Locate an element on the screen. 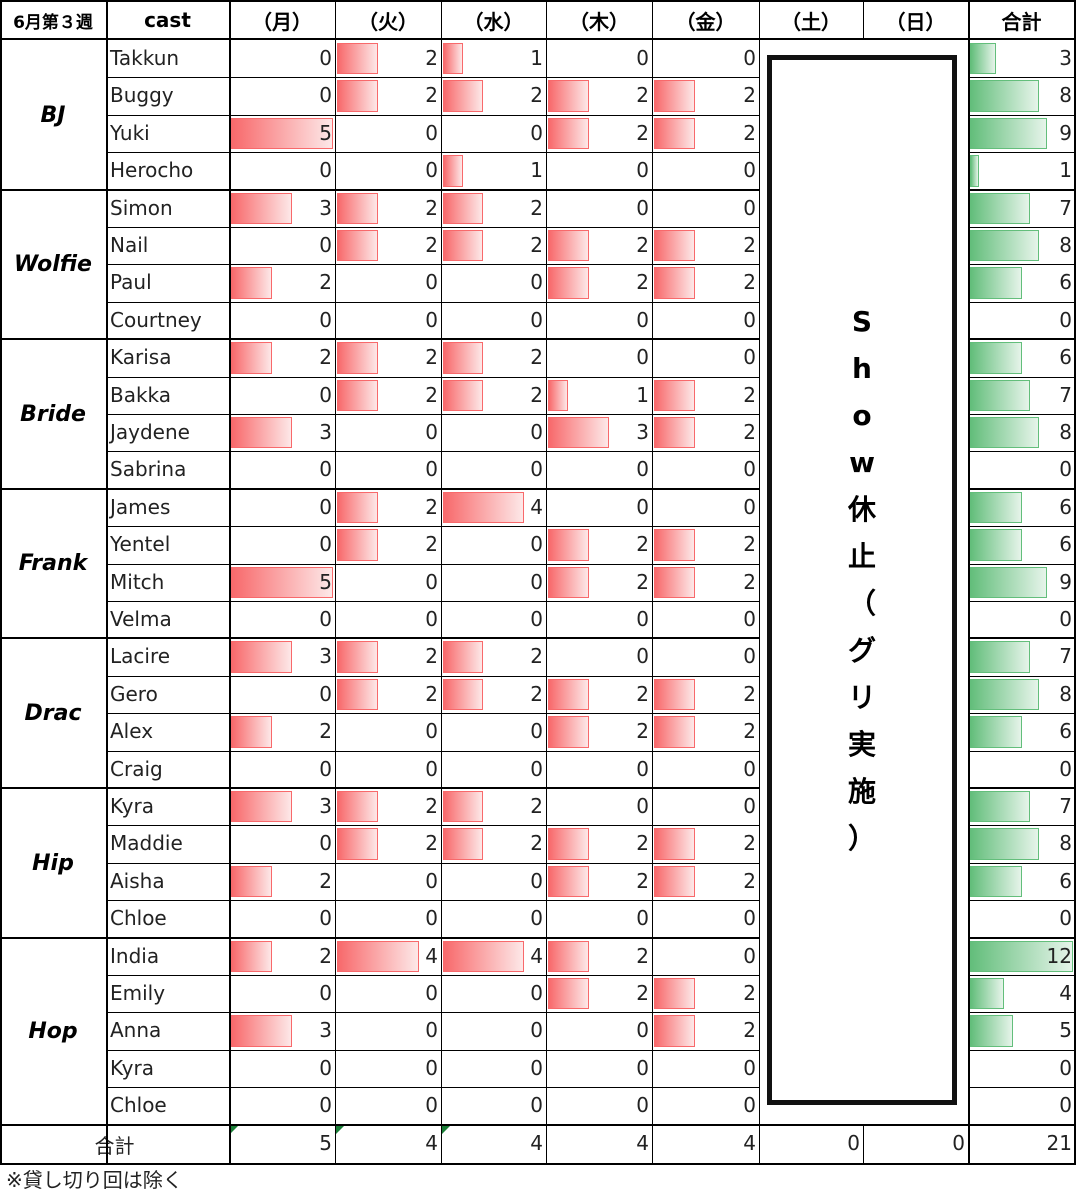 Image resolution: width=1076 pixels, height=1200 pixels. cast-name: Anna is located at coordinates (136, 1030).